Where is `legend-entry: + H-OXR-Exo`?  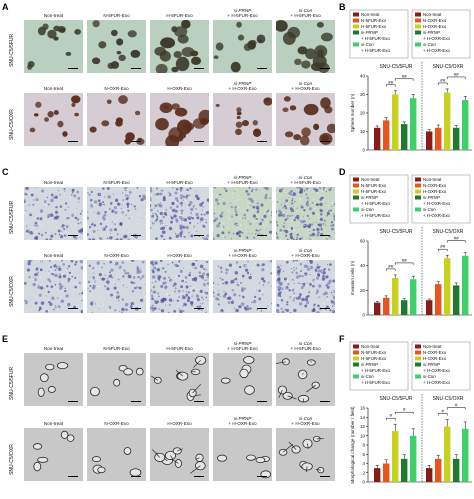 legend-entry: + H-OXR-Exo is located at coordinates (437, 50).